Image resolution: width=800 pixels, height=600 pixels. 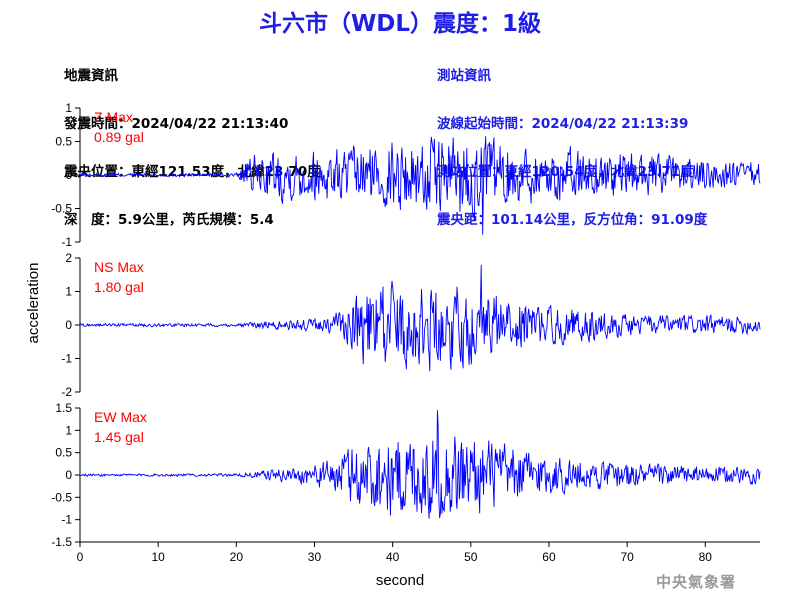 What do you see at coordinates (33, 303) in the screenshot?
I see `y-axis-title: acceleration` at bounding box center [33, 303].